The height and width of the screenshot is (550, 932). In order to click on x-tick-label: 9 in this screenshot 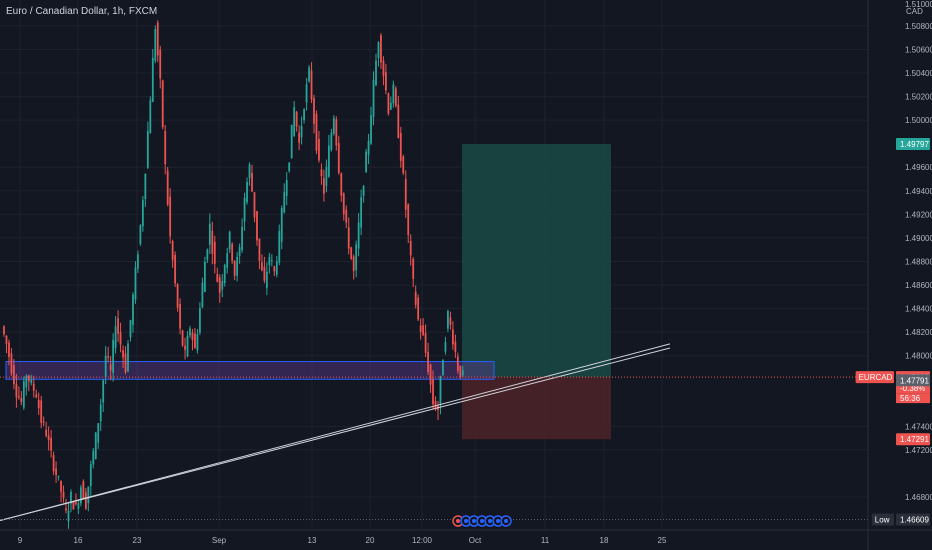, I will do `click(20, 540)`.